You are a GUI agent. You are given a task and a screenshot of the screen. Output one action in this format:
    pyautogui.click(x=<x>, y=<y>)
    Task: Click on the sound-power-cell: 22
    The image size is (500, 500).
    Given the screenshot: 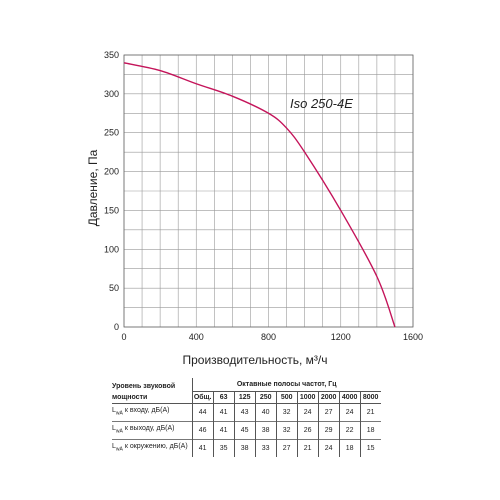 What is the action you would take?
    pyautogui.click(x=349, y=430)
    